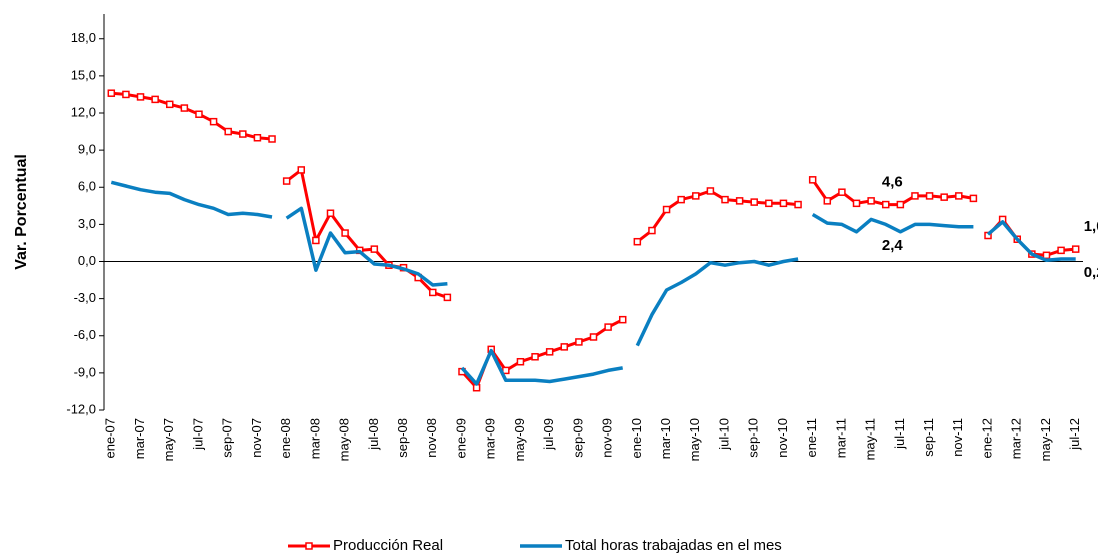  What do you see at coordinates (694, 439) in the screenshot?
I see `x-tick-label: may-10` at bounding box center [694, 439].